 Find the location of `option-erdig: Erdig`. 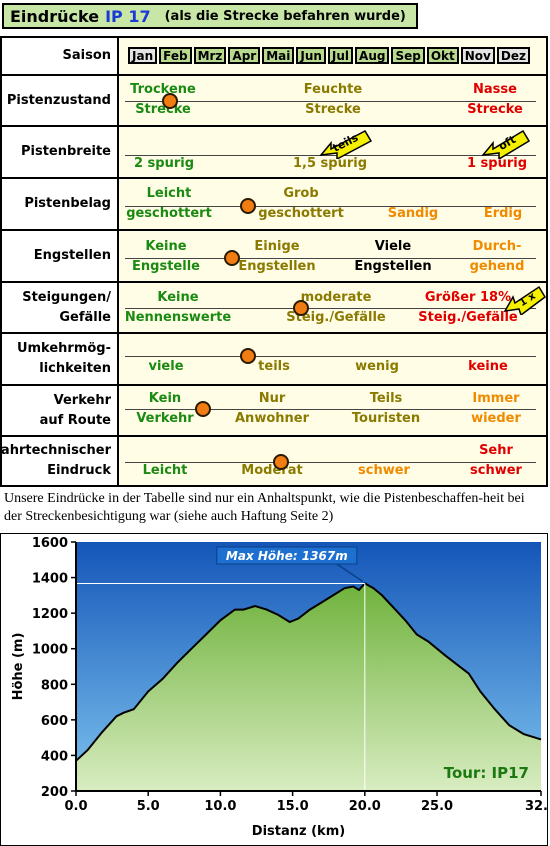

option-erdig: Erdig is located at coordinates (503, 213).